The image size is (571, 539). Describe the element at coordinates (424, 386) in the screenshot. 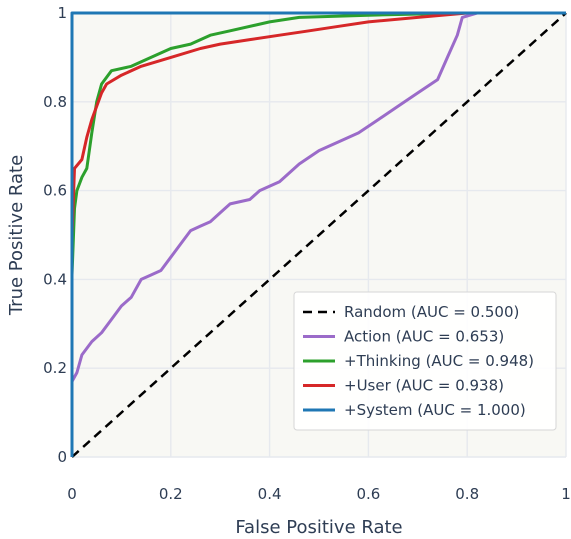

I see `legend-label: +User (AUC = 0.938)` at that location.